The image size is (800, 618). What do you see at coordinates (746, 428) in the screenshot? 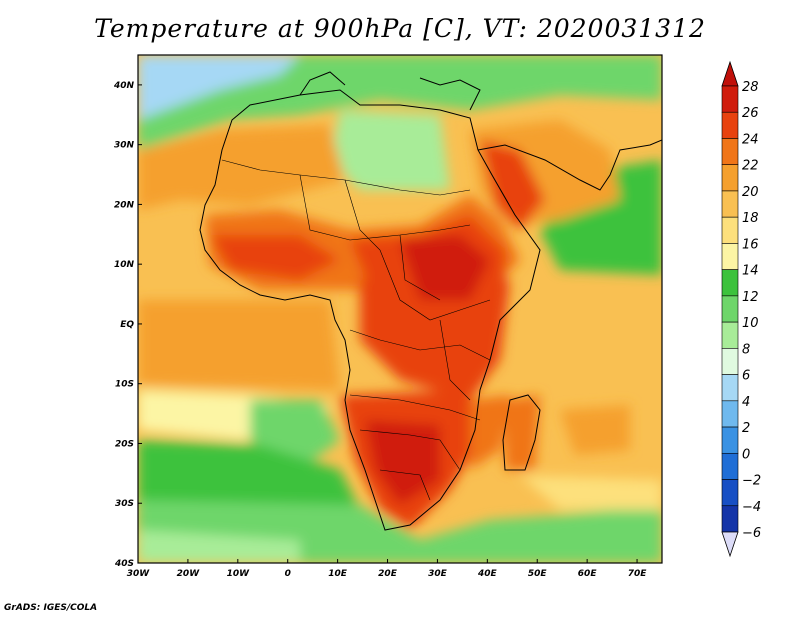
I see `colorbar-label: 2` at bounding box center [746, 428].